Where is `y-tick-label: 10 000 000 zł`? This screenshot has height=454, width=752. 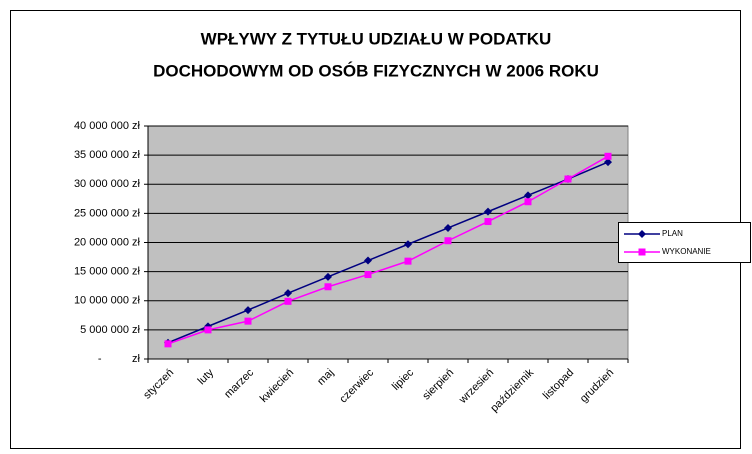 y-tick-label: 10 000 000 zł is located at coordinates (107, 301).